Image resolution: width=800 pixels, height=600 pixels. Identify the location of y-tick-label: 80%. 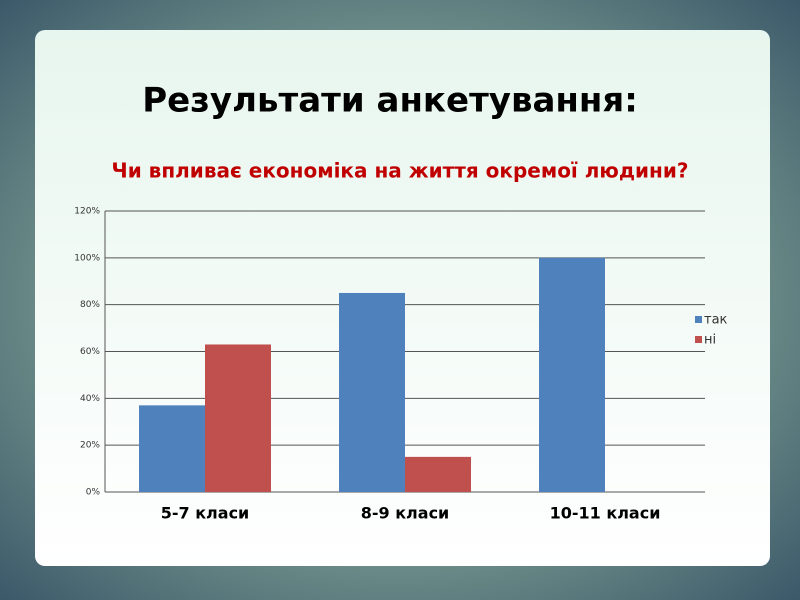
(90, 305).